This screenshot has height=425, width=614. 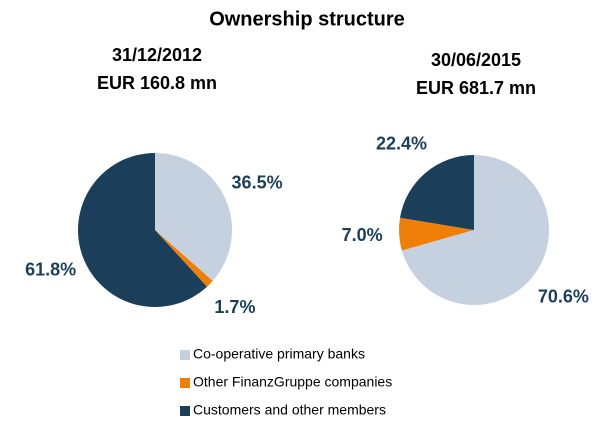 What do you see at coordinates (279, 354) in the screenshot?
I see `legend-label: Co-operative primary banks` at bounding box center [279, 354].